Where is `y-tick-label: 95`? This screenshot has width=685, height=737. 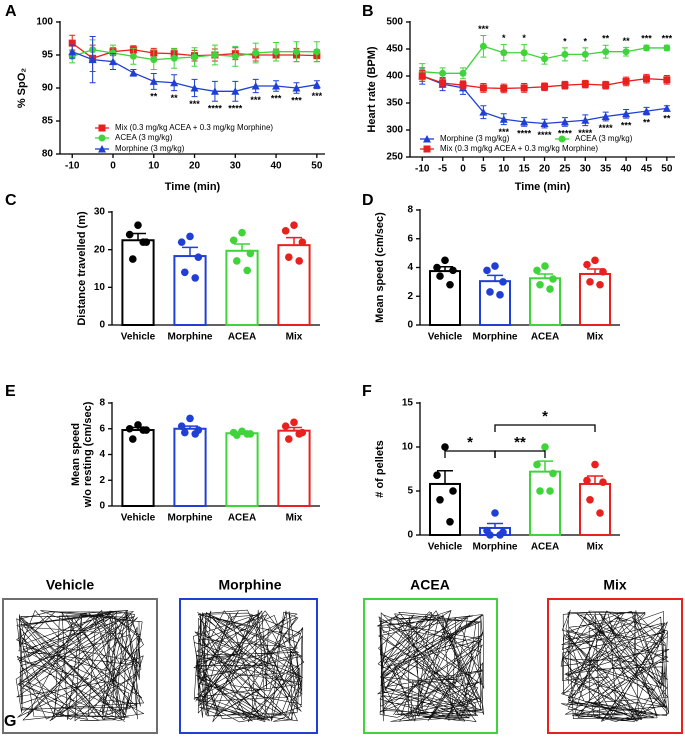
y-tick-label: 95 is located at coordinates (48, 55).